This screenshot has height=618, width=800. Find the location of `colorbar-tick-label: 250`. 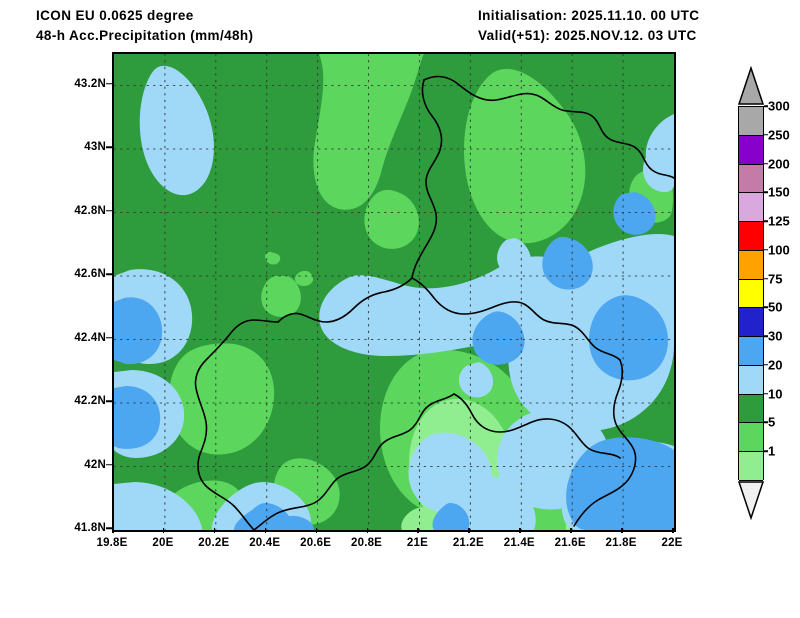

colorbar-tick-label: 250 is located at coordinates (779, 135).